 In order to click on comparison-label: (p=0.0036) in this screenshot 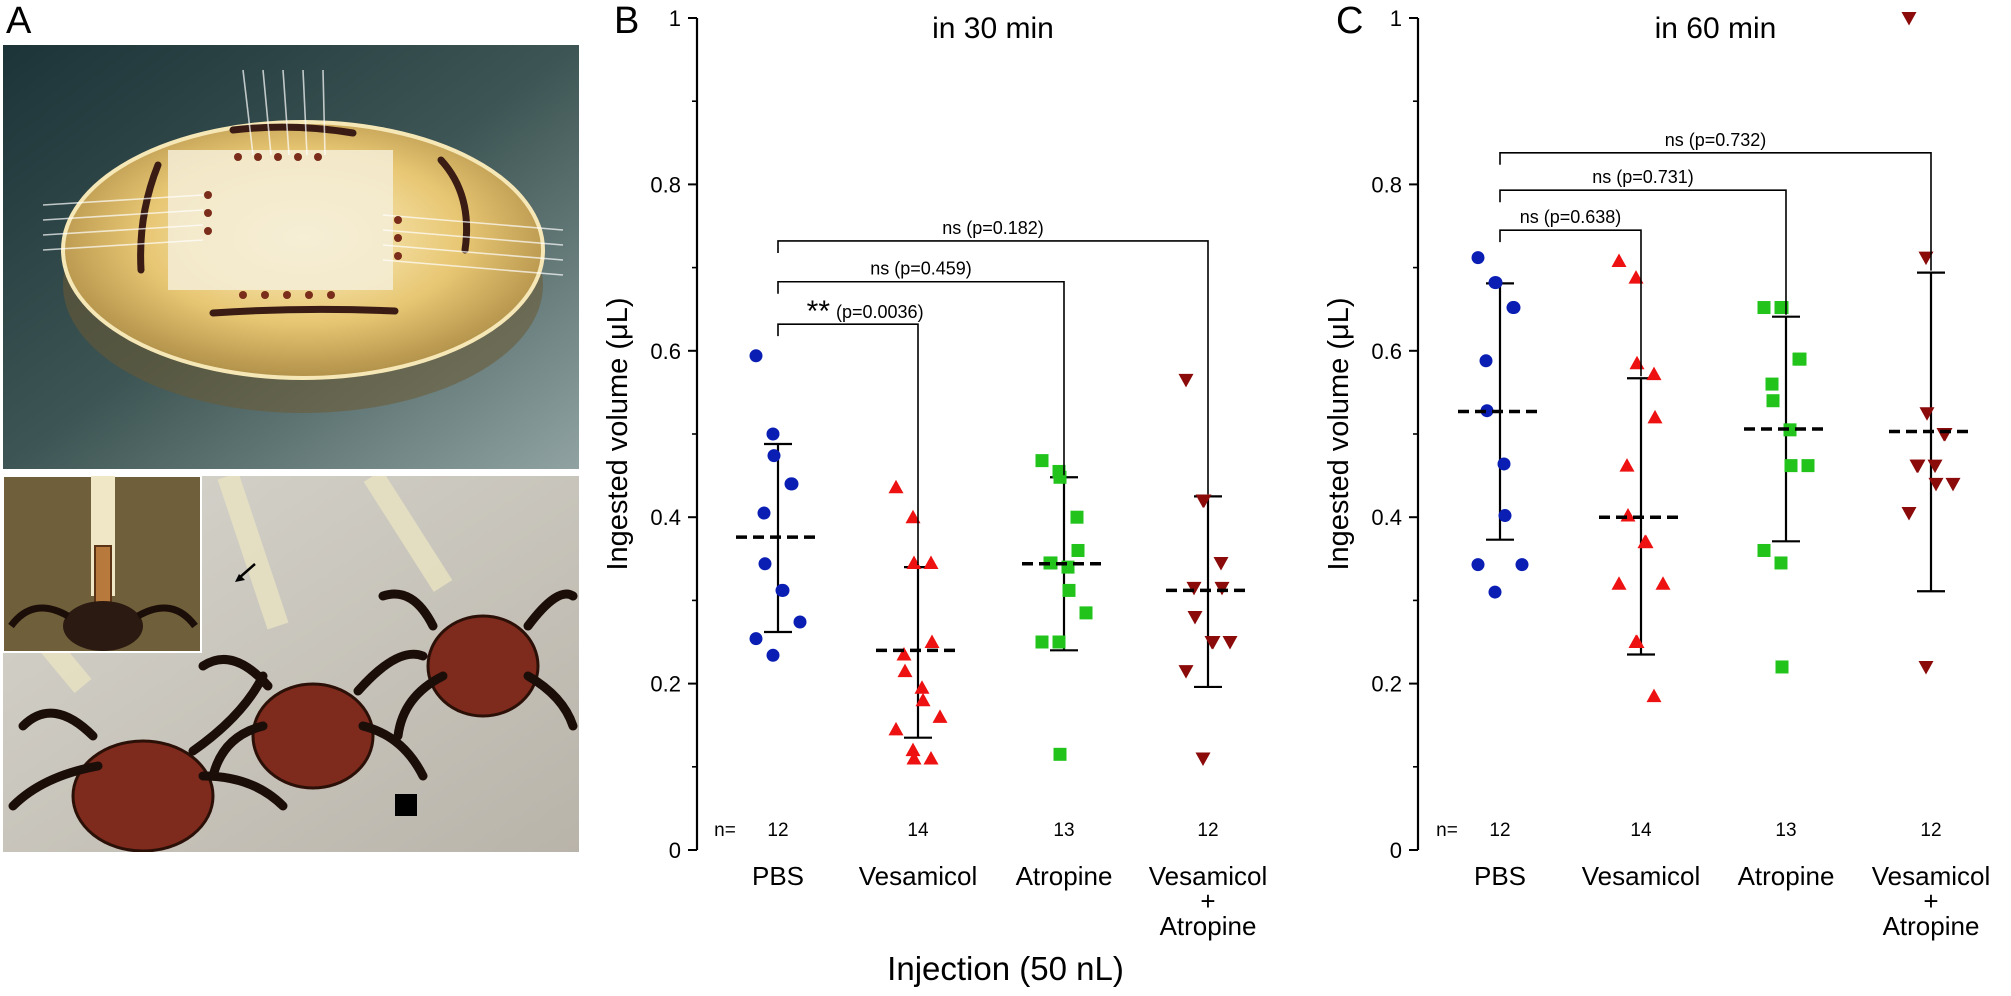, I will do `click(880, 312)`.